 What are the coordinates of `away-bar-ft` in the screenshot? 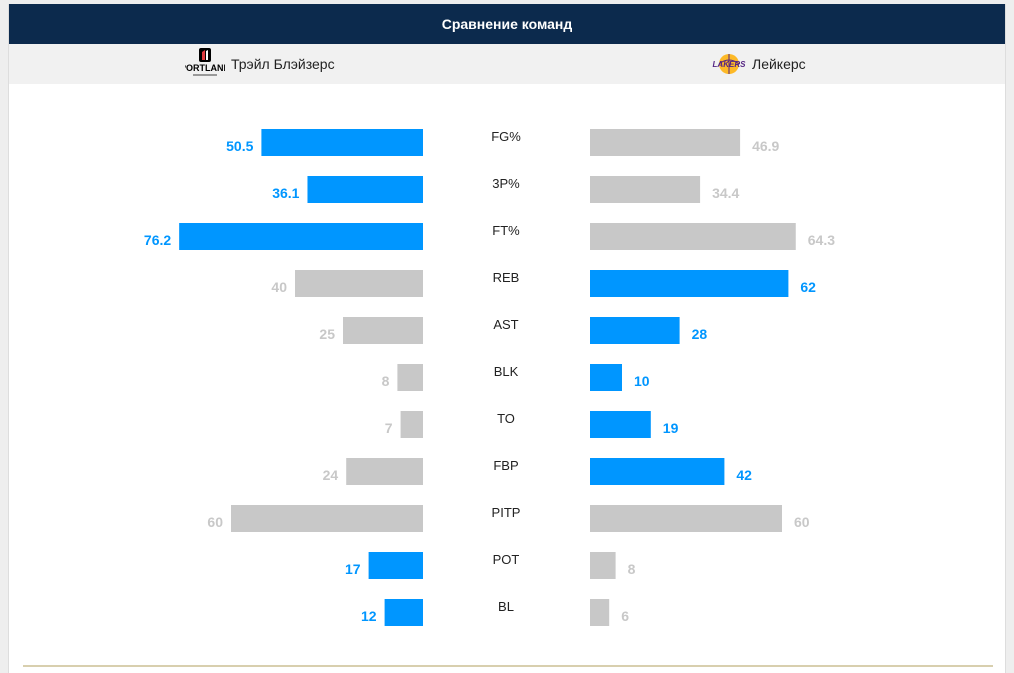 It's located at (693, 236).